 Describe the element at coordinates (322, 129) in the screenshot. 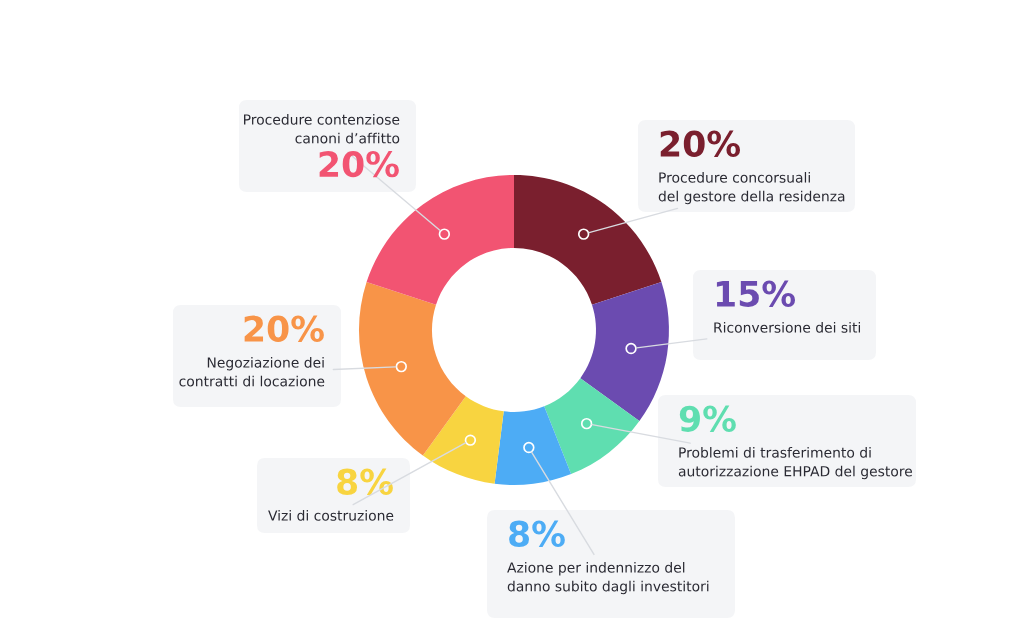

I see `slice-label: Procedure contenziose canoni d’affitto` at that location.